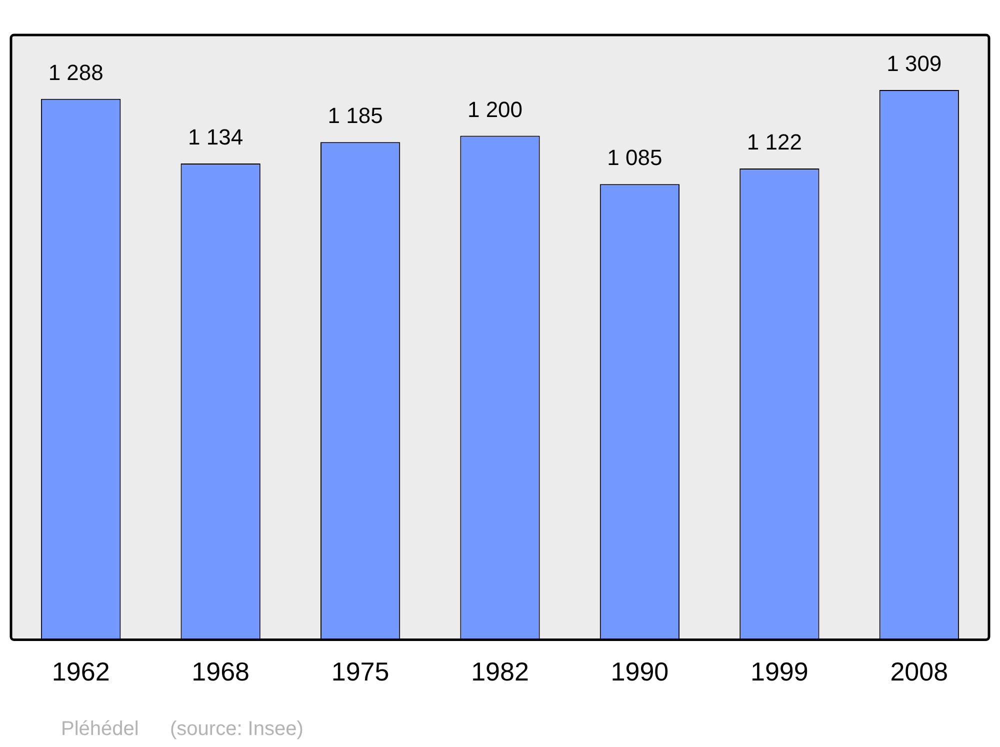 Image resolution: width=1000 pixels, height=747 pixels. What do you see at coordinates (914, 63) in the screenshot?
I see `data-label: 1 309` at bounding box center [914, 63].